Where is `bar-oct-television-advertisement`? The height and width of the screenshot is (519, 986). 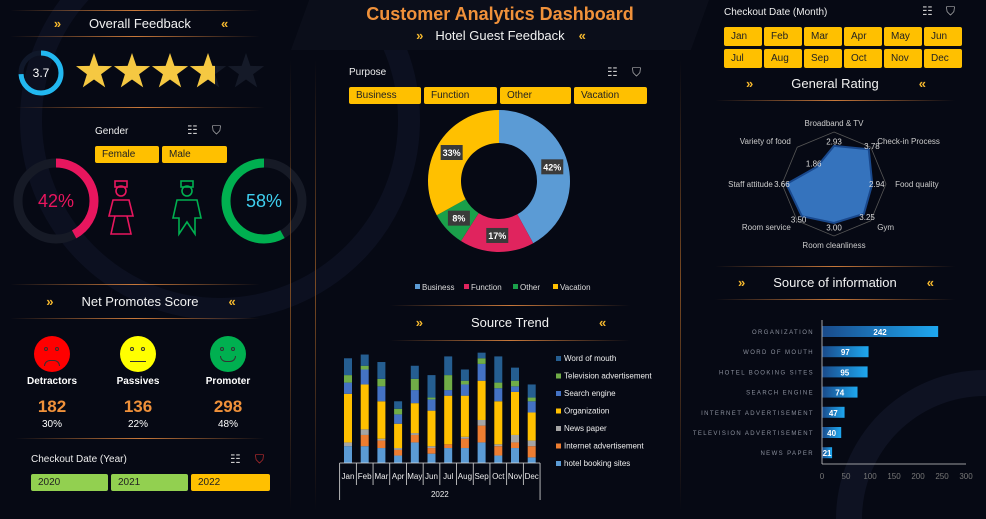 bar-oct-television-advertisement is located at coordinates (498, 385).